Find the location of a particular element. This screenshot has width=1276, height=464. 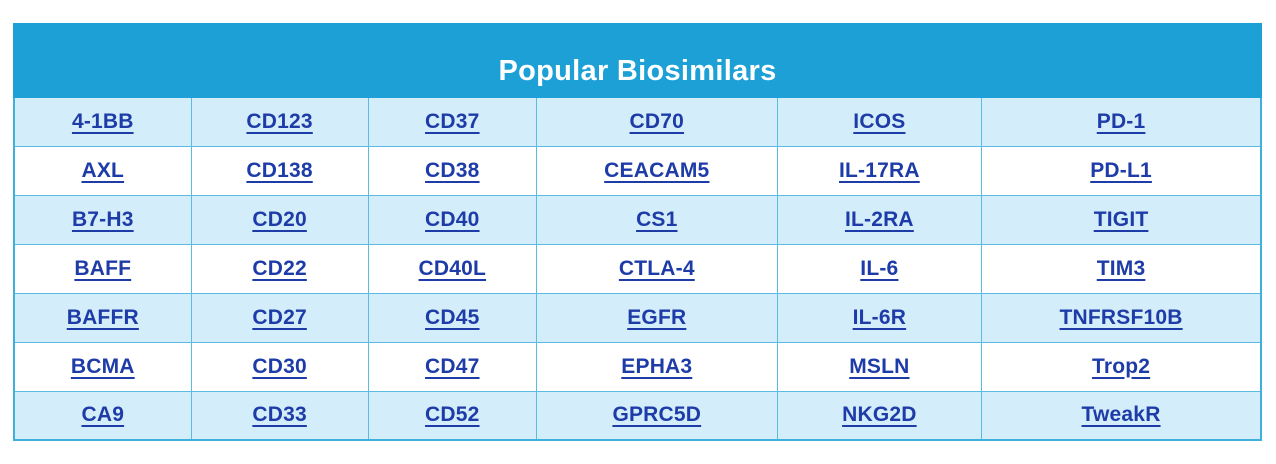

table-cell: CD45 is located at coordinates (452, 317).